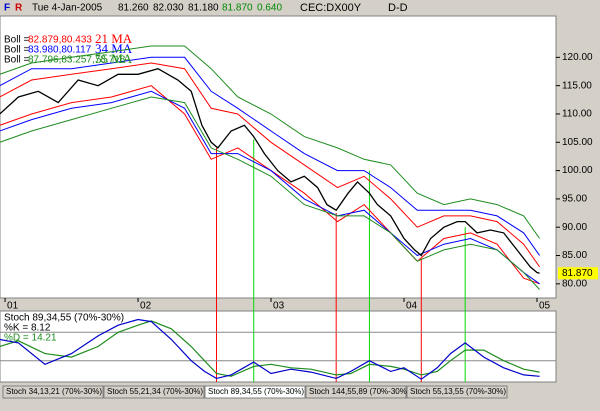  I want to click on x-tick-label: 01, so click(13, 306).